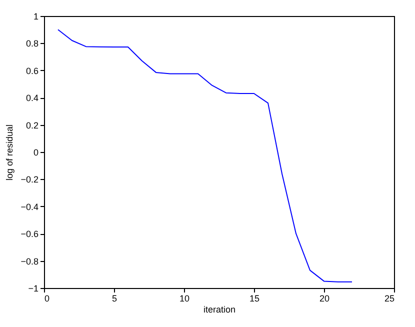  What do you see at coordinates (32, 98) in the screenshot?
I see `y-tick-label: 0.4` at bounding box center [32, 98].